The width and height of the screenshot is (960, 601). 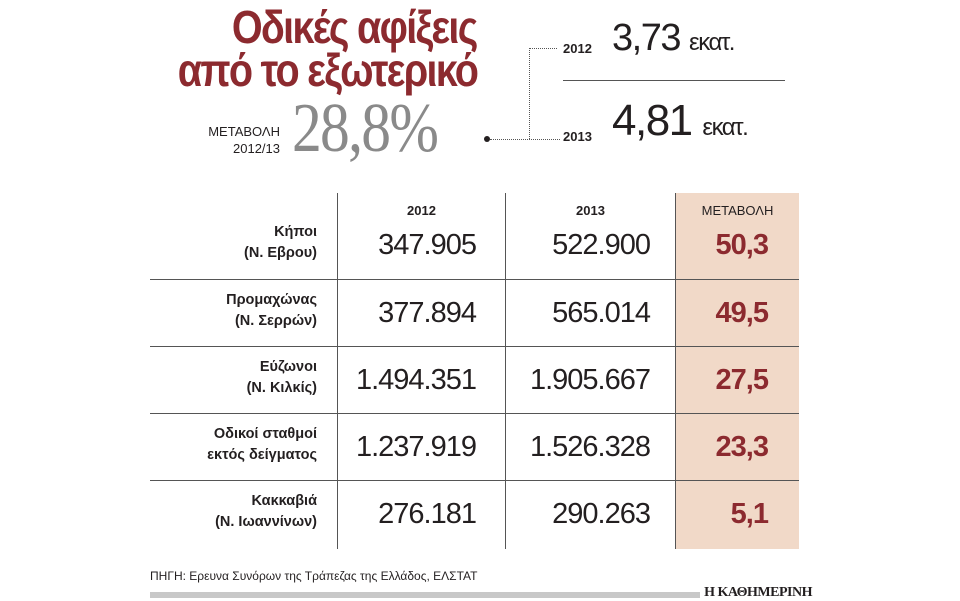 I want to click on value-2012: 3,73 εκατ., so click(x=673, y=40).